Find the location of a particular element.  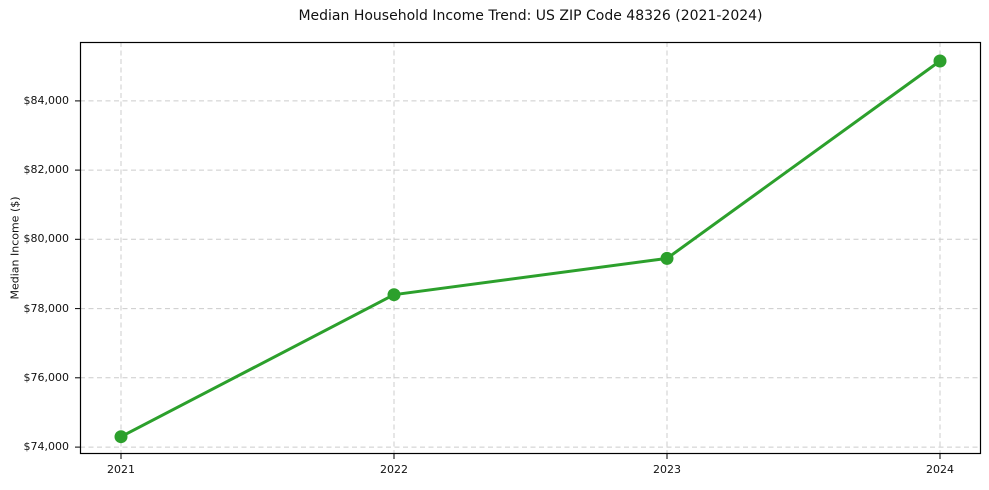

y-tick-label: $80,000 is located at coordinates (46, 239).